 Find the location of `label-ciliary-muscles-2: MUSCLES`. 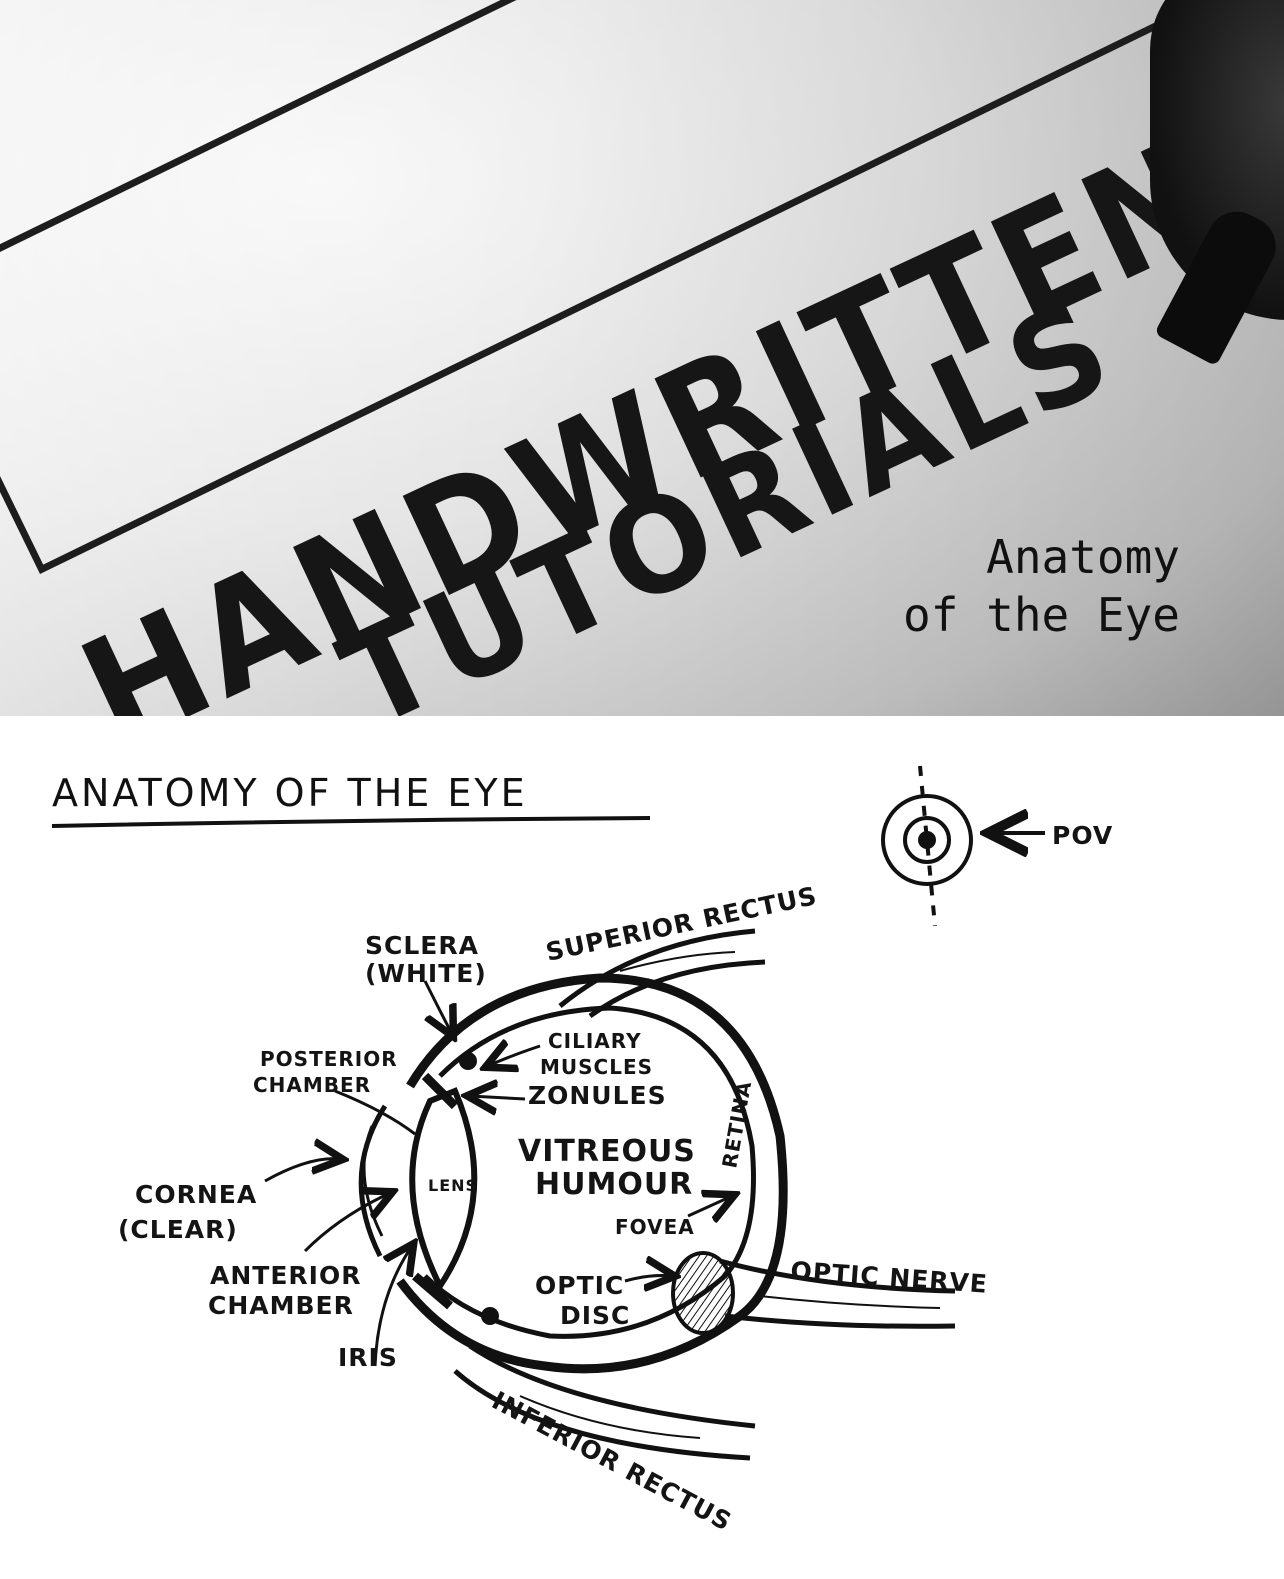

label-ciliary-muscles-2: MUSCLES is located at coordinates (596, 1067).